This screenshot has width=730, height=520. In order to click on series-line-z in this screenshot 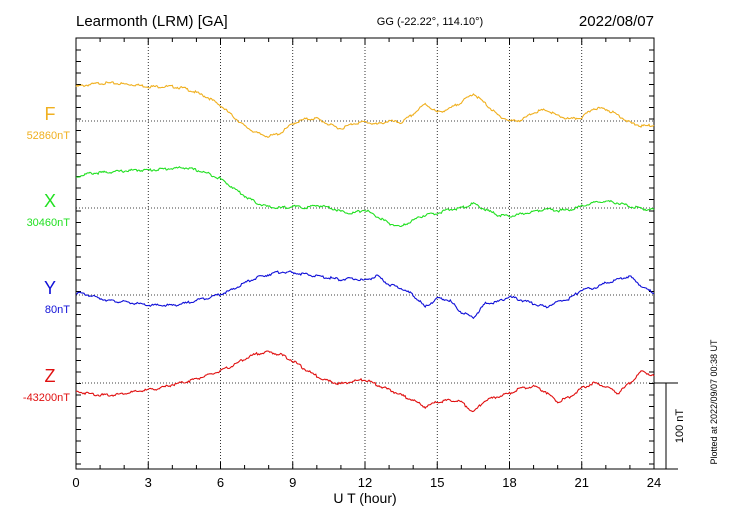, I will do `click(365, 381)`.